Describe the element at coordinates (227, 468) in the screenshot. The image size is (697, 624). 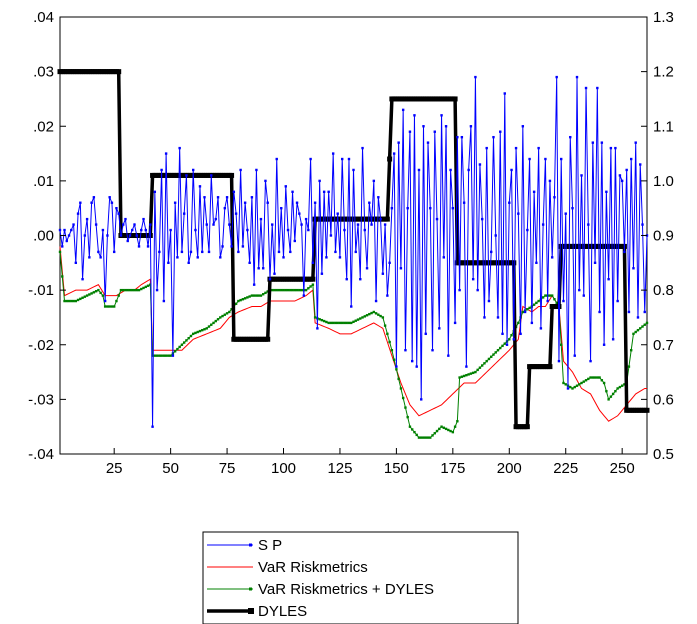
I see `x-axis-tick-label: 75` at that location.